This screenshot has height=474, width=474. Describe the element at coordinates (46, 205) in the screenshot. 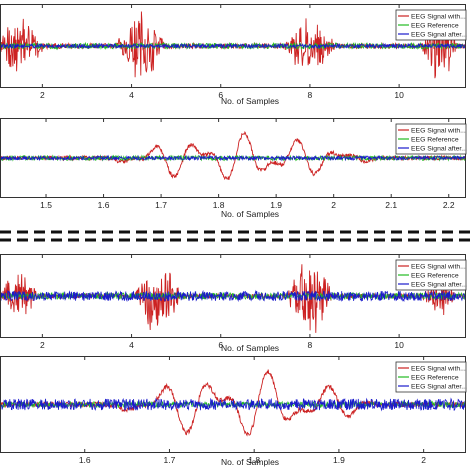

I see `x-tick-label: 1.5` at that location.